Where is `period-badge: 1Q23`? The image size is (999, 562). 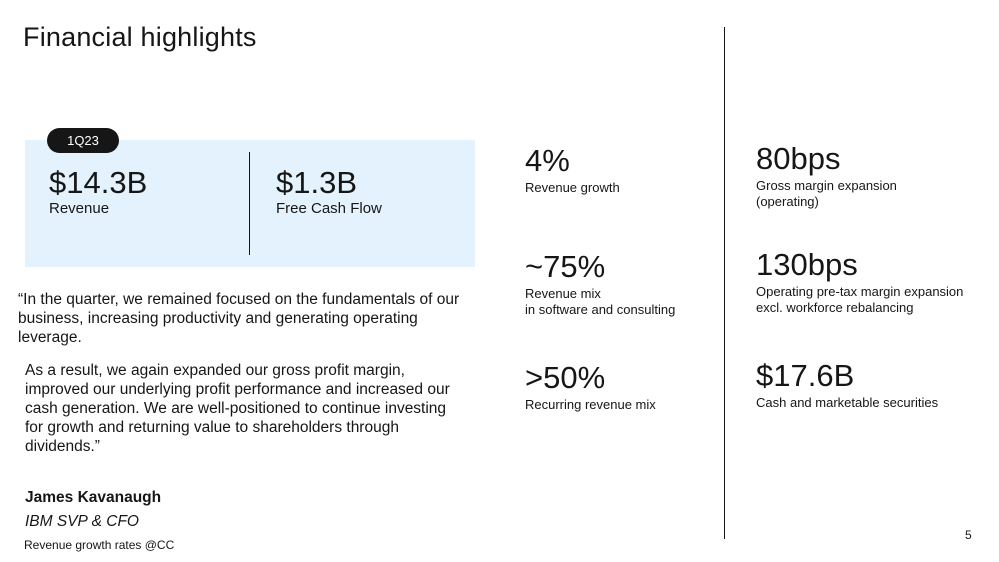 period-badge: 1Q23 is located at coordinates (83, 140).